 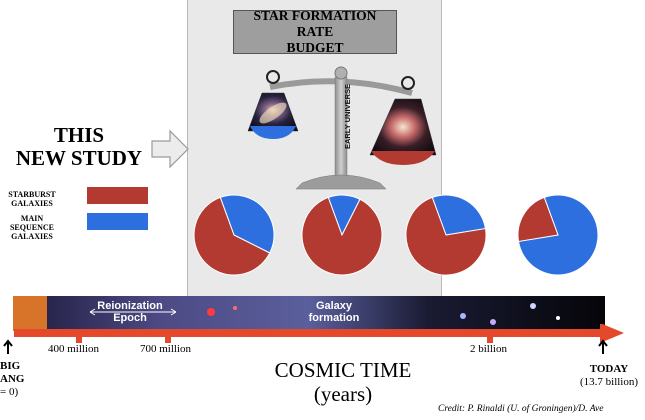 I want to click on right-pan-red, so click(x=403, y=158).